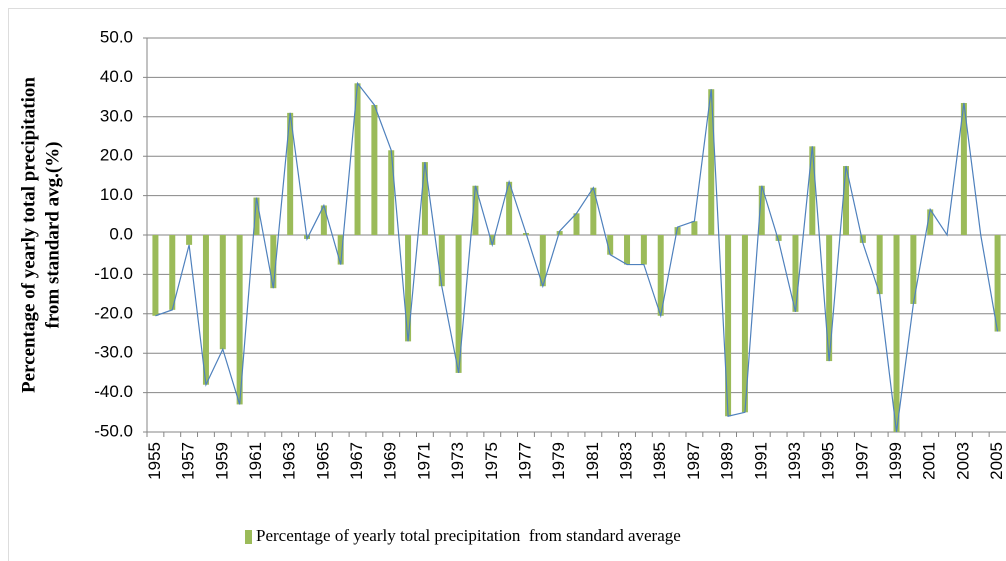 The height and width of the screenshot is (561, 1006). I want to click on y-tick-label: -40.0, so click(113, 391).